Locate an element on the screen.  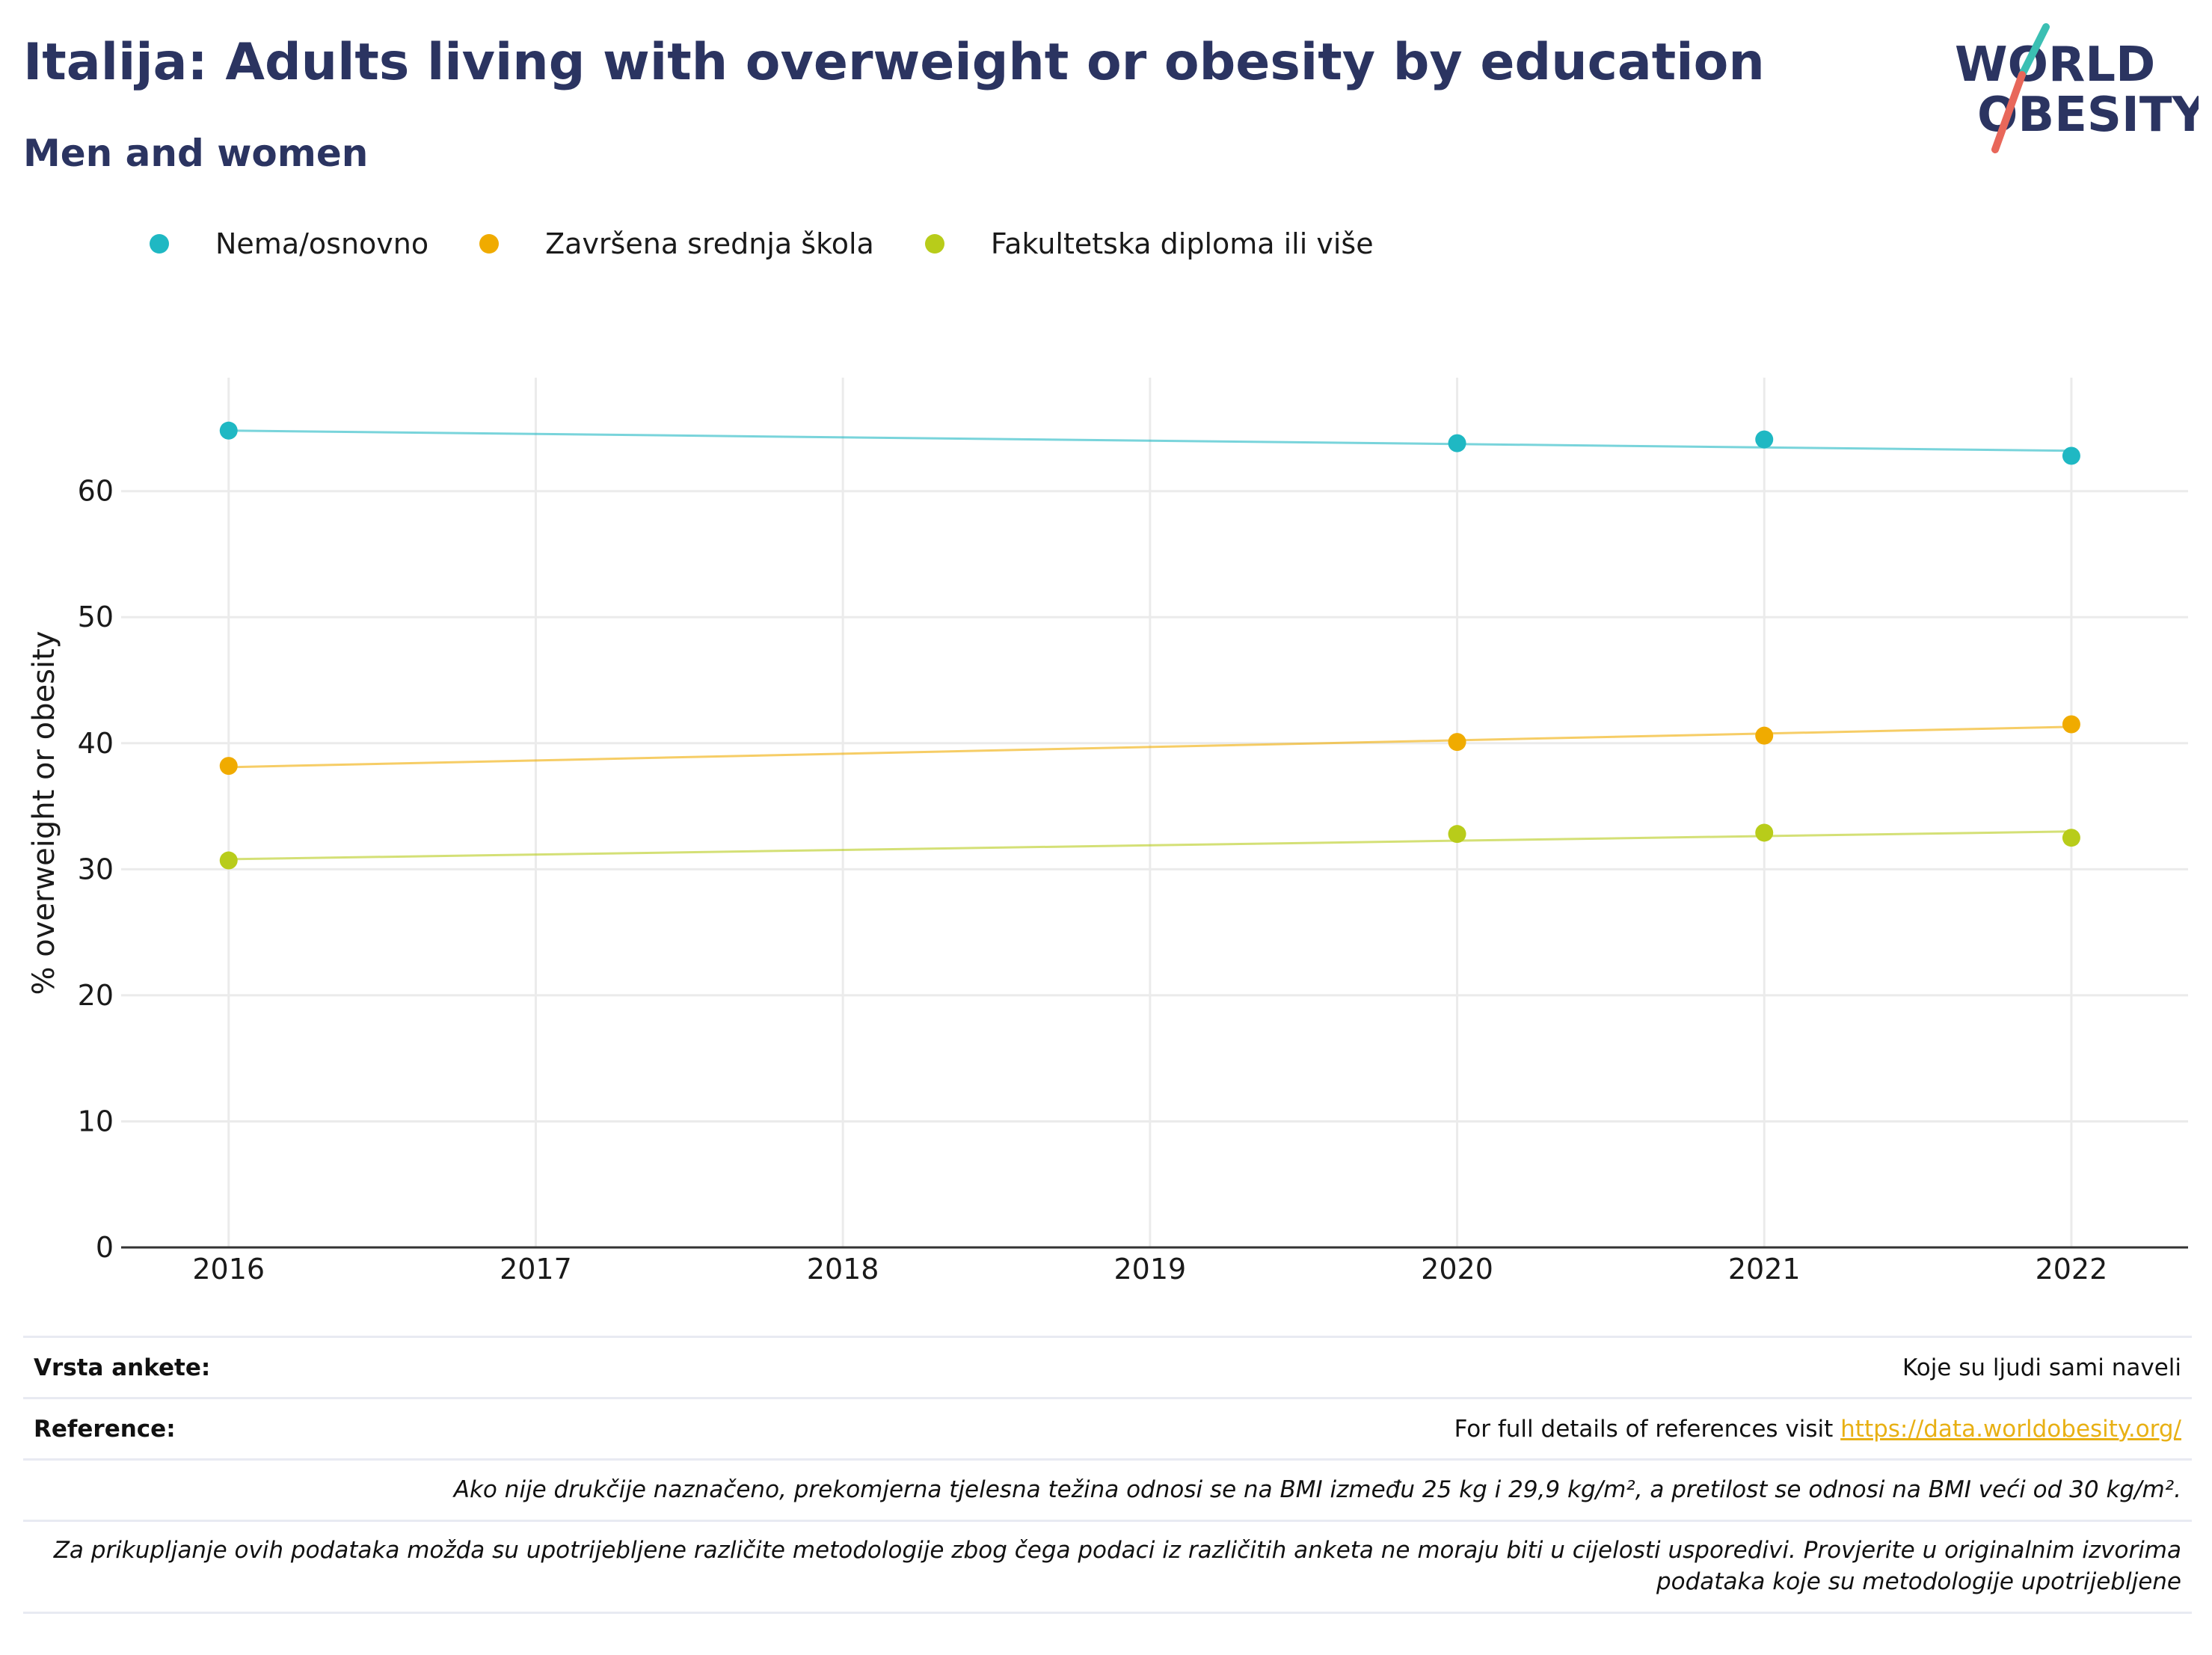
series-3-point-2022 is located at coordinates (2071, 838).